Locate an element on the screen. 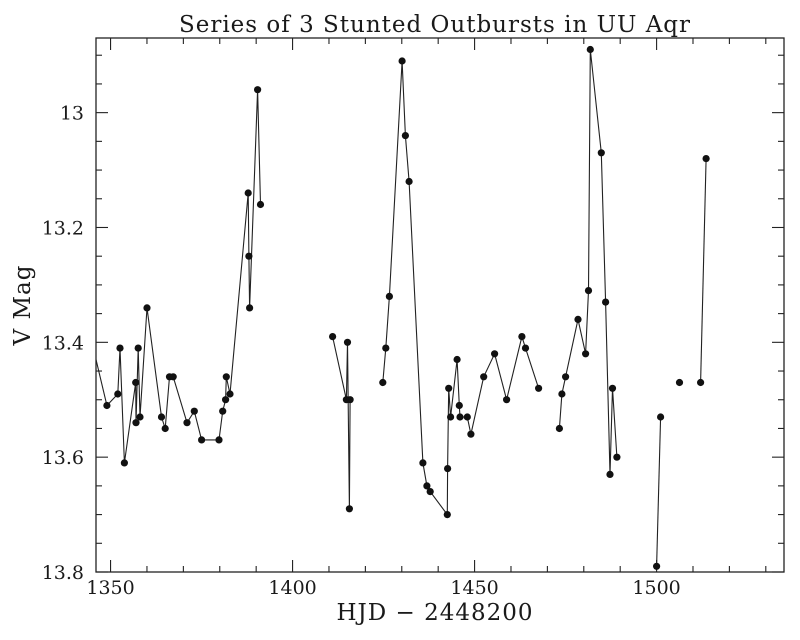 The width and height of the screenshot is (800, 640). y-tick-label: 13.6 is located at coordinates (63, 458).